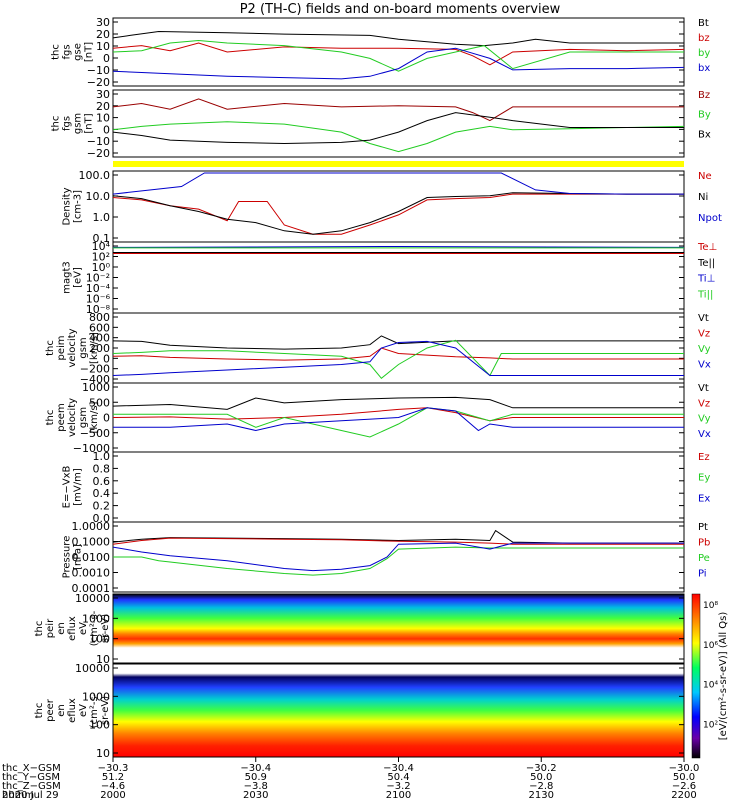  Describe the element at coordinates (67, 487) in the screenshot. I see `y-axis-label: E=−VxB` at that location.